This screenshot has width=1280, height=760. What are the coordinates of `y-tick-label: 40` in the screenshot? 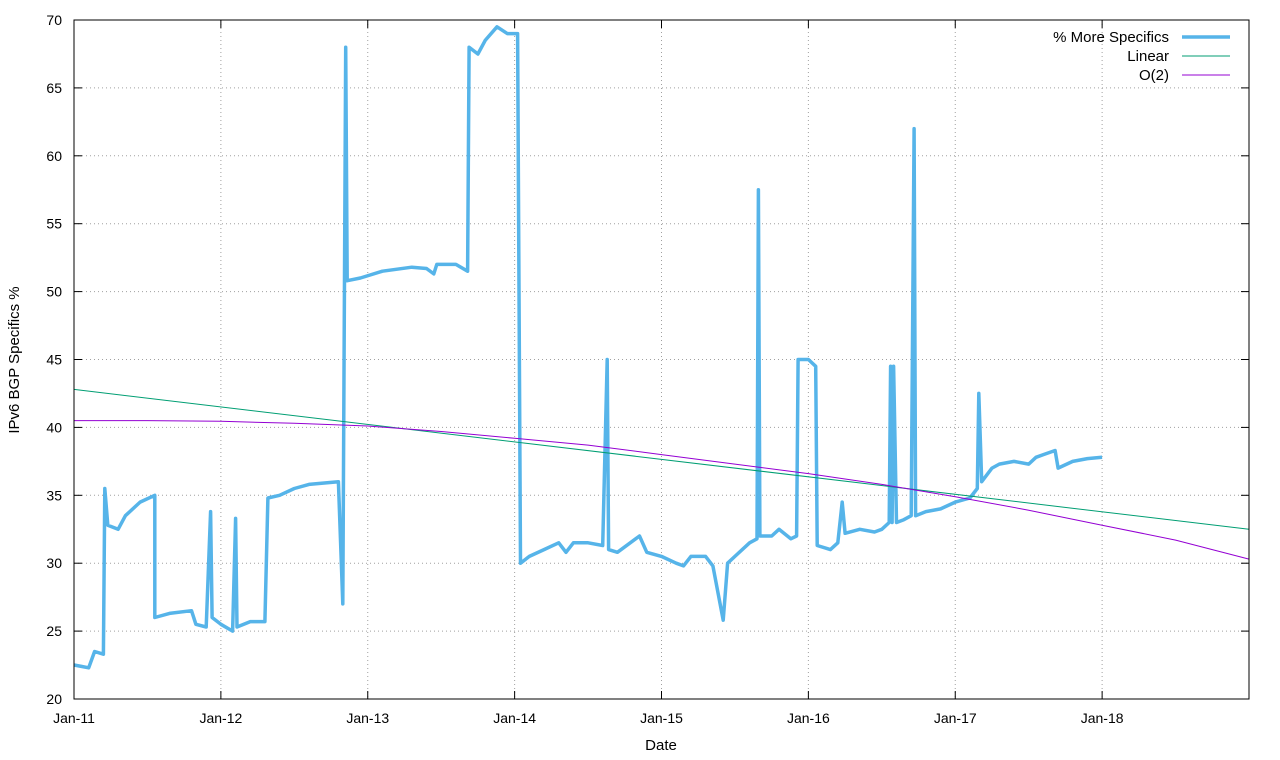 It's located at (54, 427).